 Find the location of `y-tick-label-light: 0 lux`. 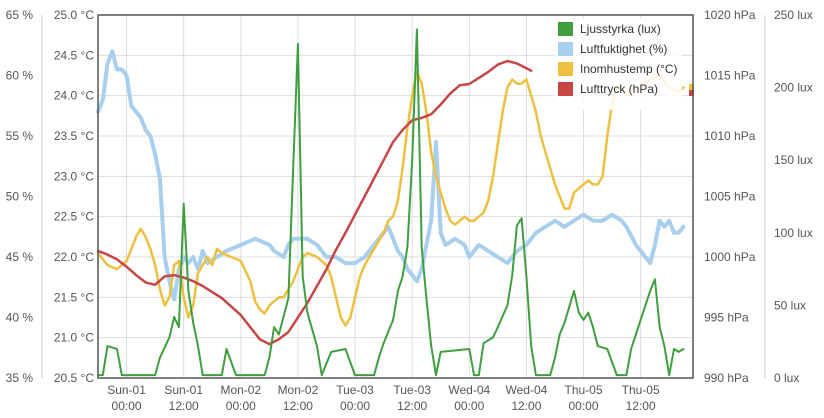

y-tick-label-light: 0 lux is located at coordinates (786, 378).